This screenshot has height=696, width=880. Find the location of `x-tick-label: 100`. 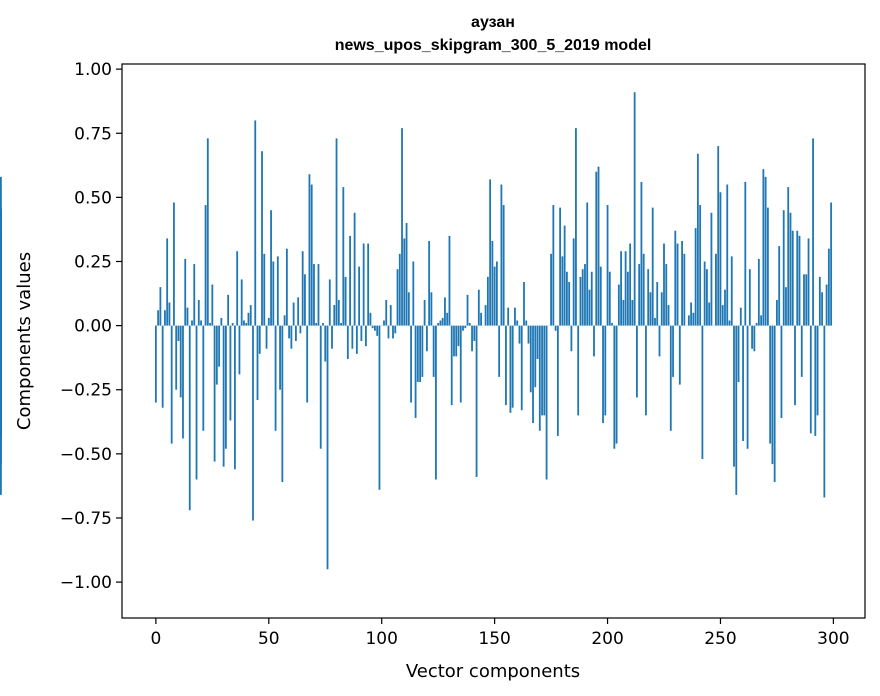

x-tick-label: 100 is located at coordinates (381, 639).